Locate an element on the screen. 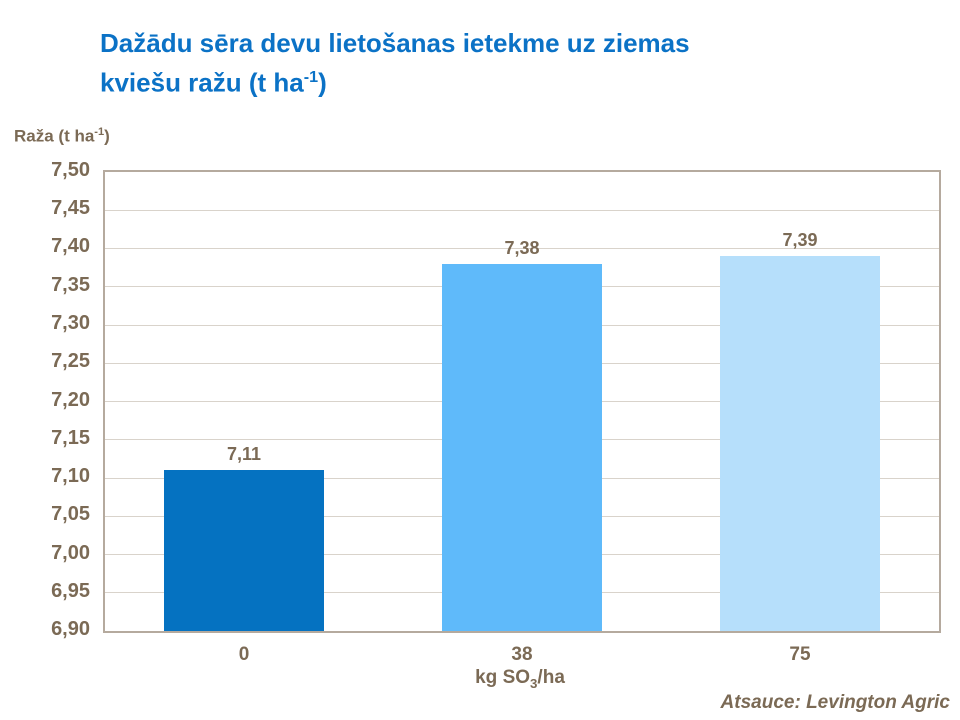  x-tick-label: 38 is located at coordinates (522, 654).